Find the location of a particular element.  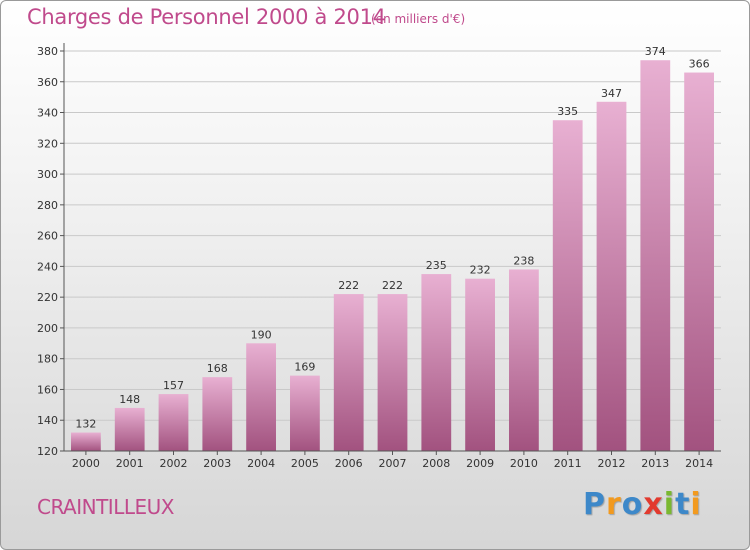

value-label: 190 is located at coordinates (261, 334).